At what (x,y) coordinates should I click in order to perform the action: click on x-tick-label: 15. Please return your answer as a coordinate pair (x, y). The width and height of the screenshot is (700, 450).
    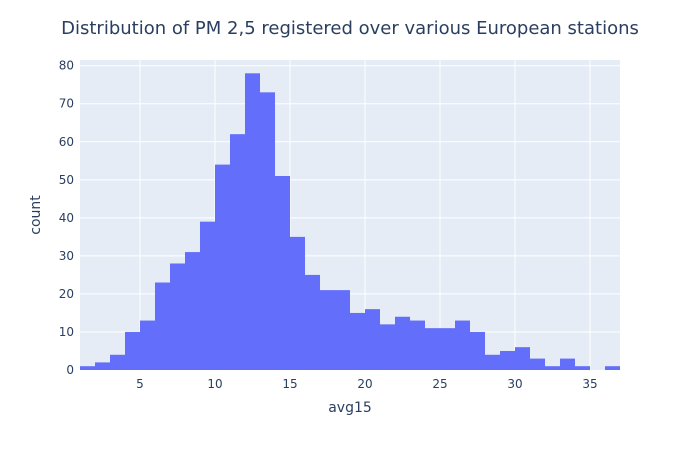
    Looking at the image, I should click on (289, 384).